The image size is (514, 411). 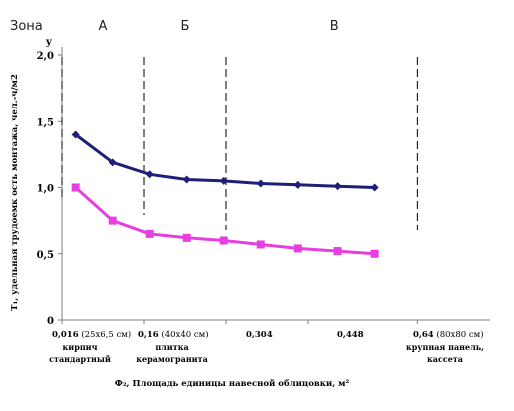 I want to click on y-tick-label: 1,5, so click(x=45, y=122).